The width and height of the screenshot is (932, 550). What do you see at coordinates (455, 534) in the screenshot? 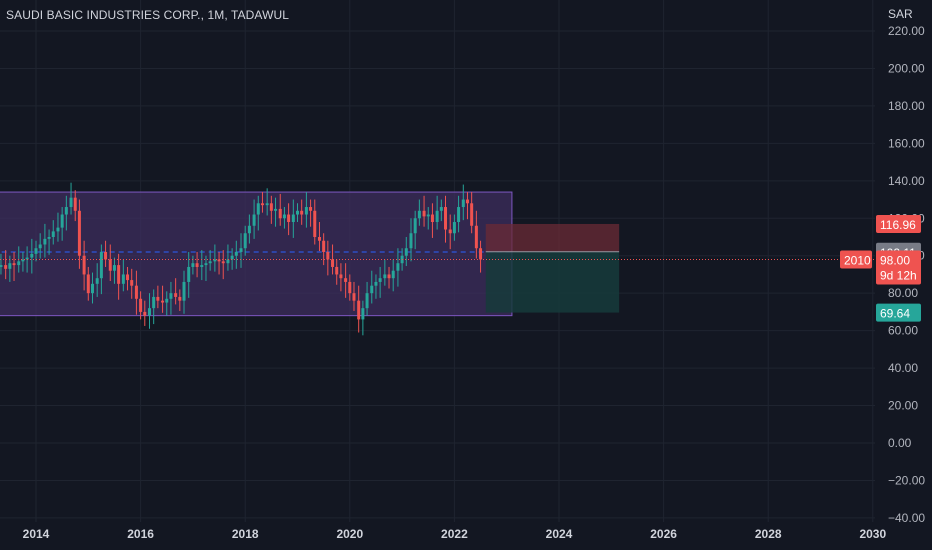
I see `x-axis: 2014 2016 2018 2020 2022 2024 2026 2028 2030` at bounding box center [455, 534].